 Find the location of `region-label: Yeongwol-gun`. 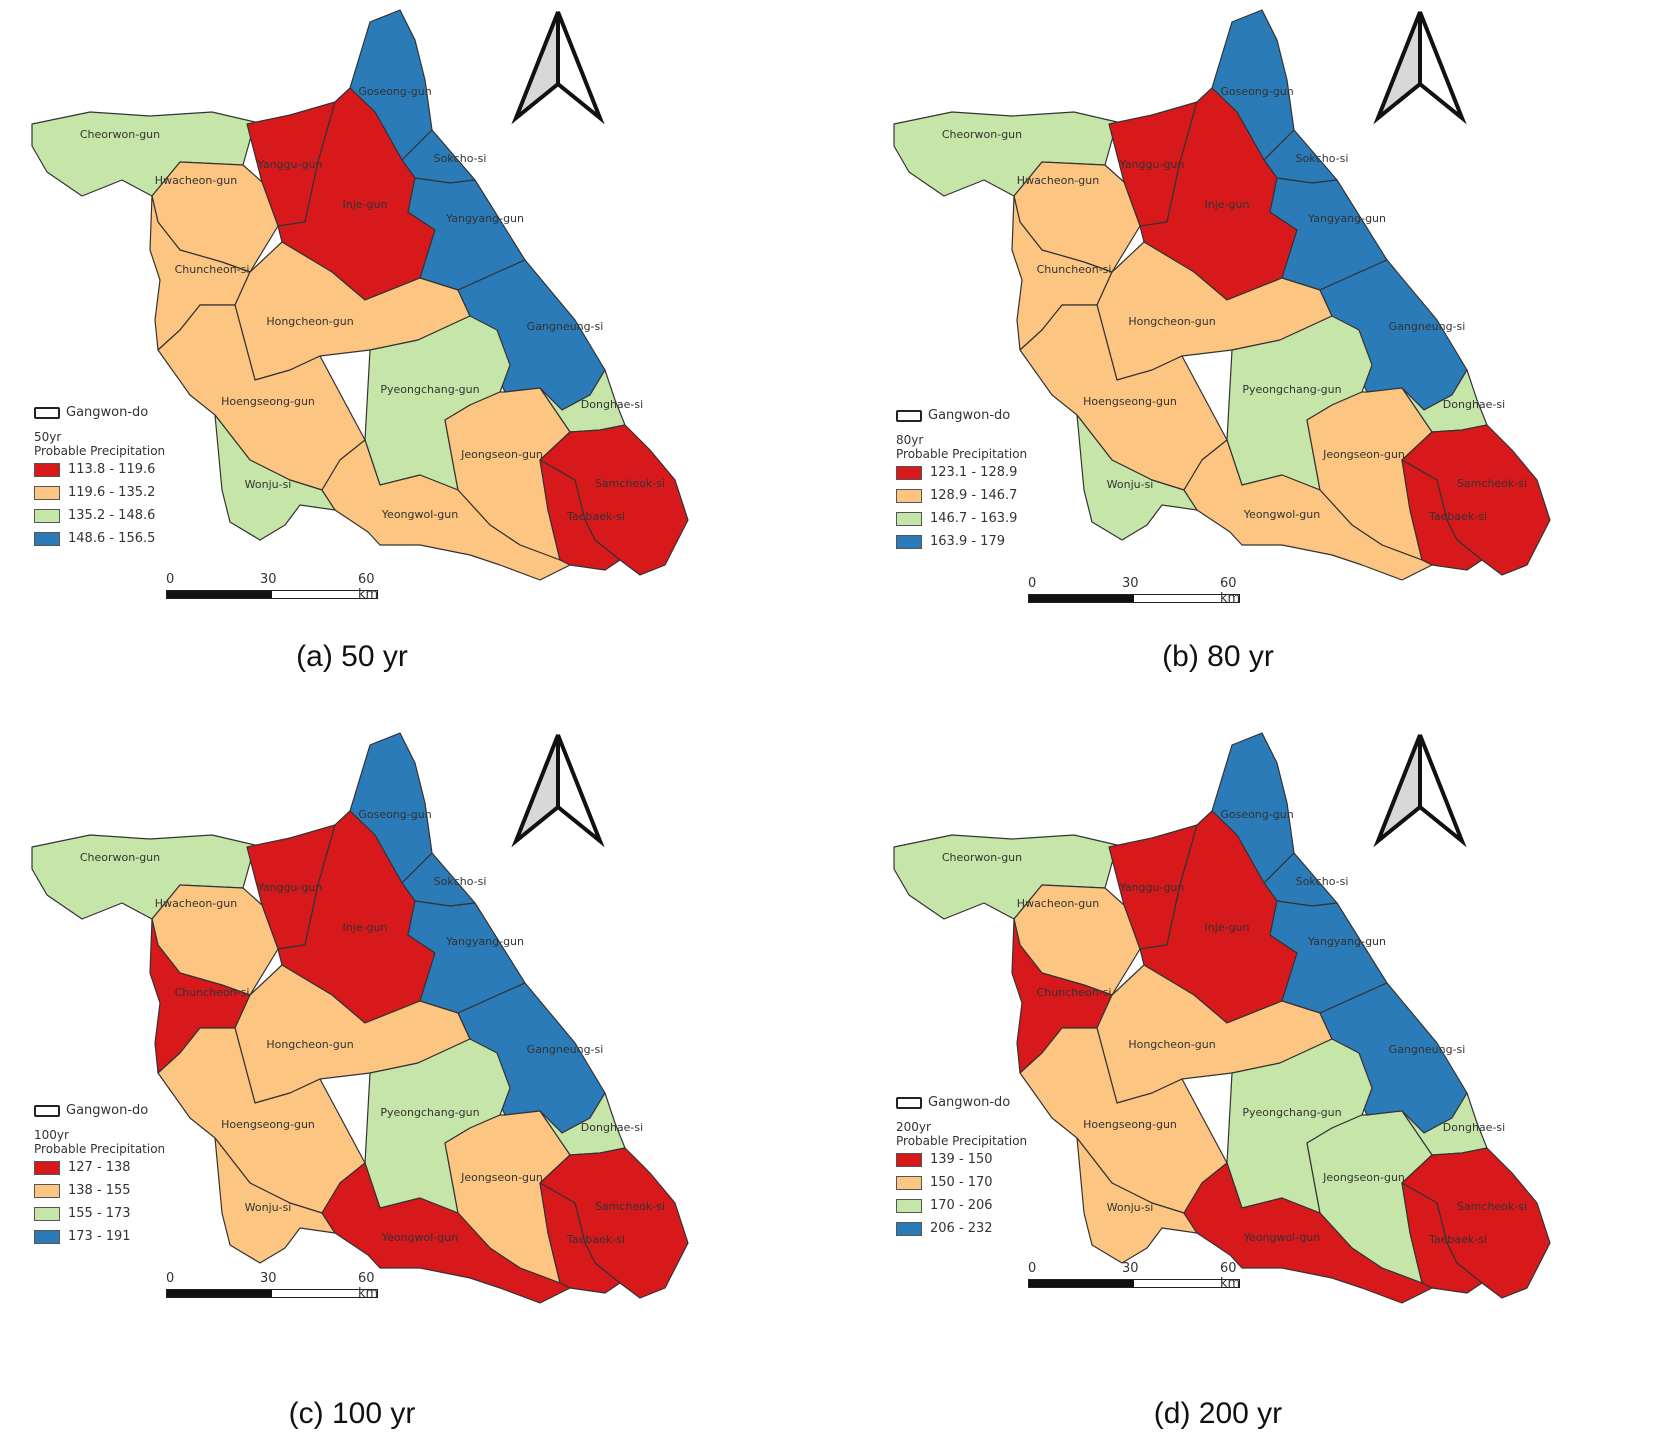

region-label: Yeongwol-gun is located at coordinates (1281, 514).